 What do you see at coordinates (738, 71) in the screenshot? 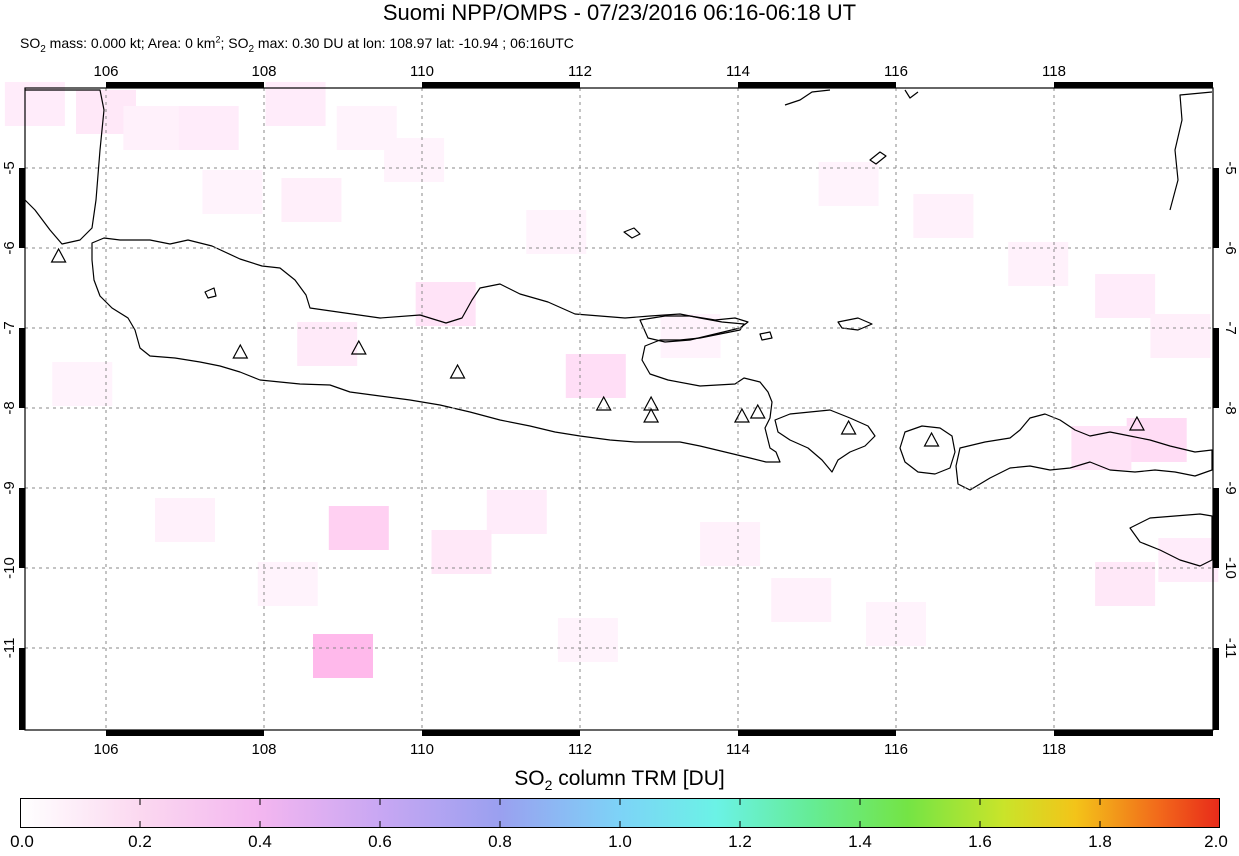
I see `lon-label-top: 114` at bounding box center [738, 71].